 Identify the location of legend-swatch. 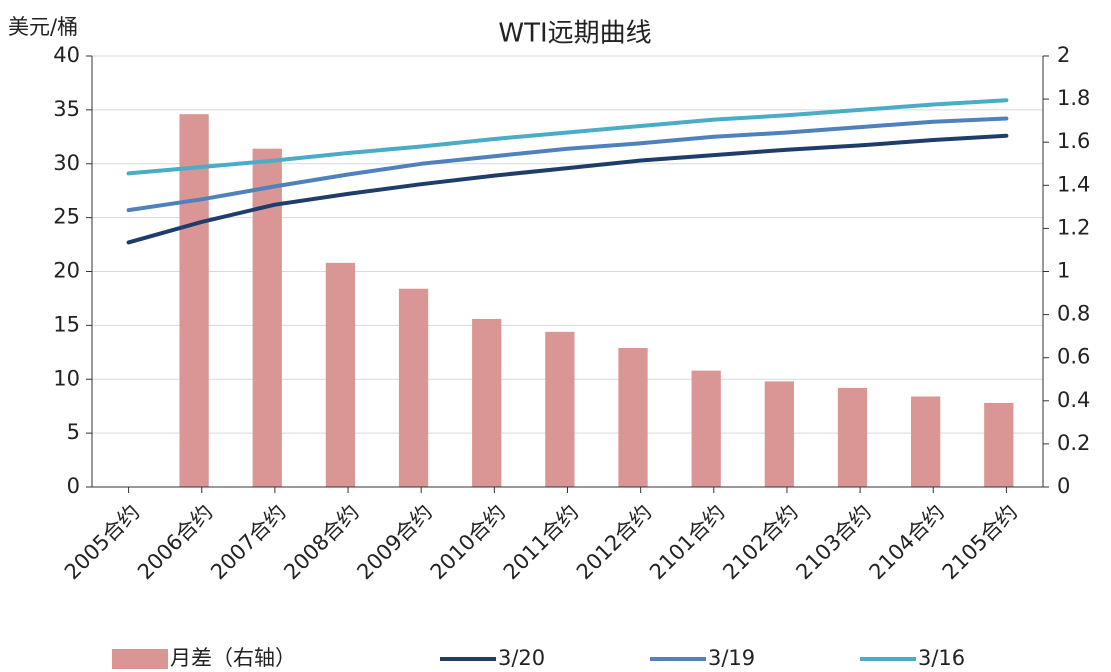
(140, 659).